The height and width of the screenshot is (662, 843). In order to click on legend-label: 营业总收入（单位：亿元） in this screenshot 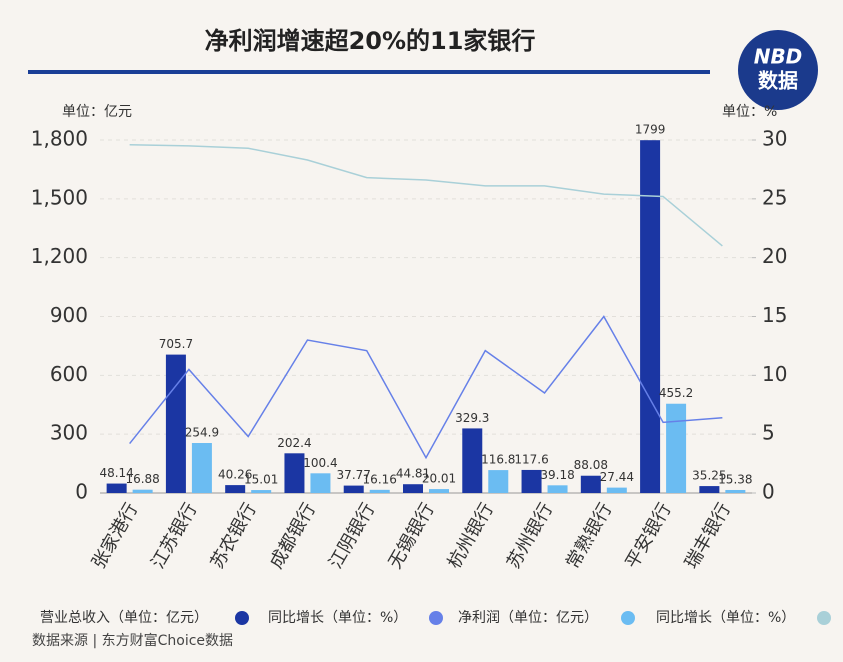, I will do `click(124, 618)`.